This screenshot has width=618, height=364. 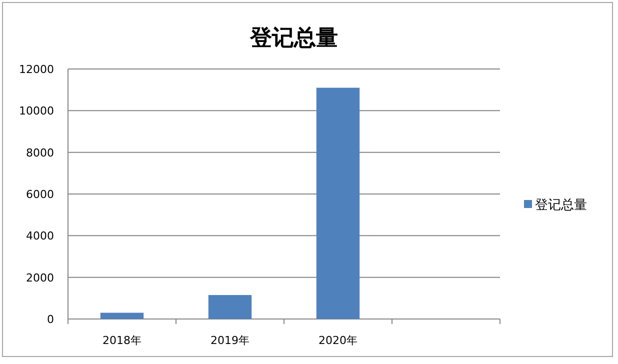 I want to click on y-tick-label: 4000, so click(x=40, y=236).